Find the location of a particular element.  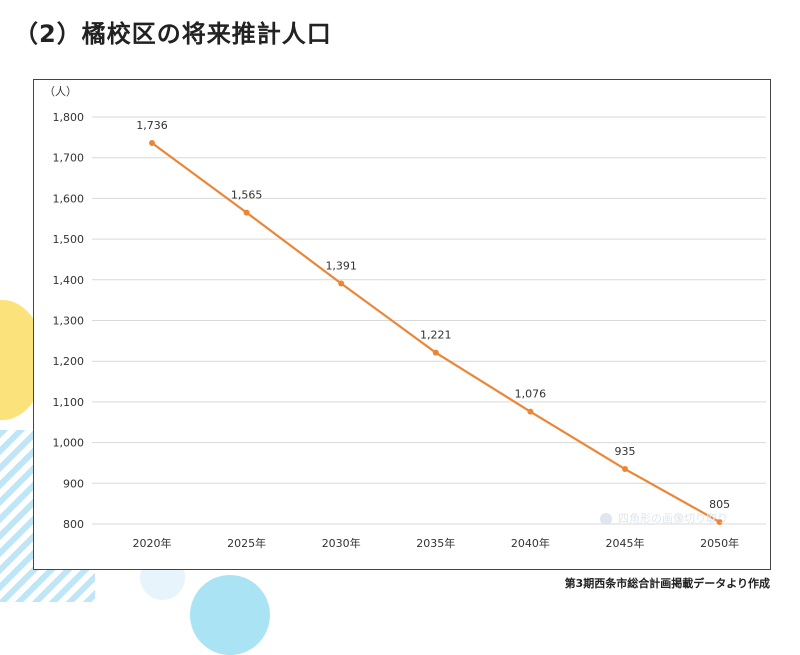

x-tick-label: 2045年 is located at coordinates (625, 543).